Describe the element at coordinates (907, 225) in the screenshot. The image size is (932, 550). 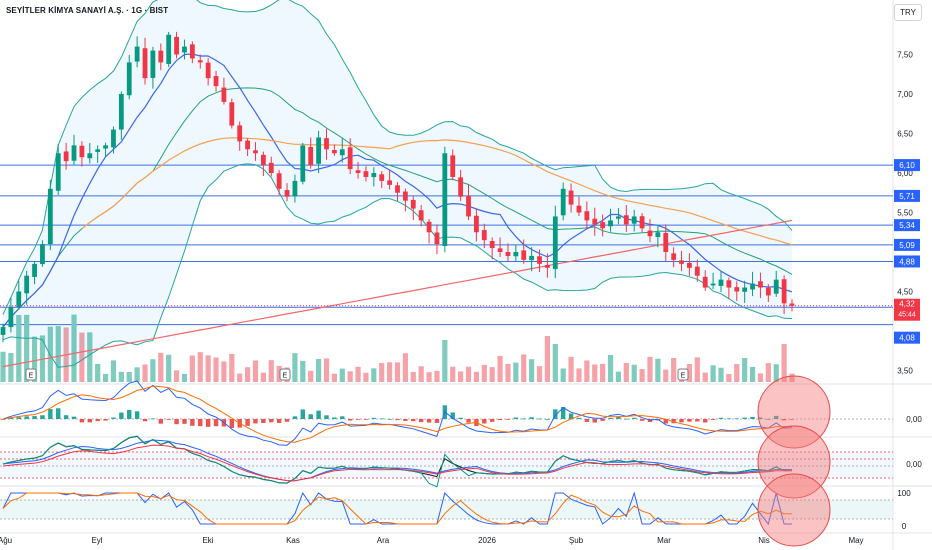
I see `level-tag-label: 5,34` at that location.